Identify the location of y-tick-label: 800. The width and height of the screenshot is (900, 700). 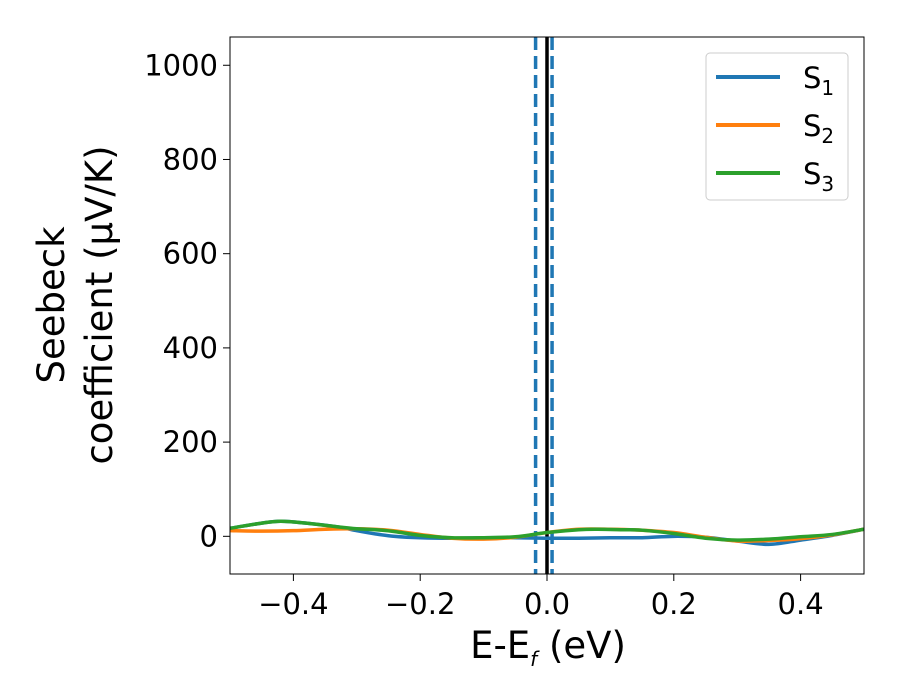
(190, 159).